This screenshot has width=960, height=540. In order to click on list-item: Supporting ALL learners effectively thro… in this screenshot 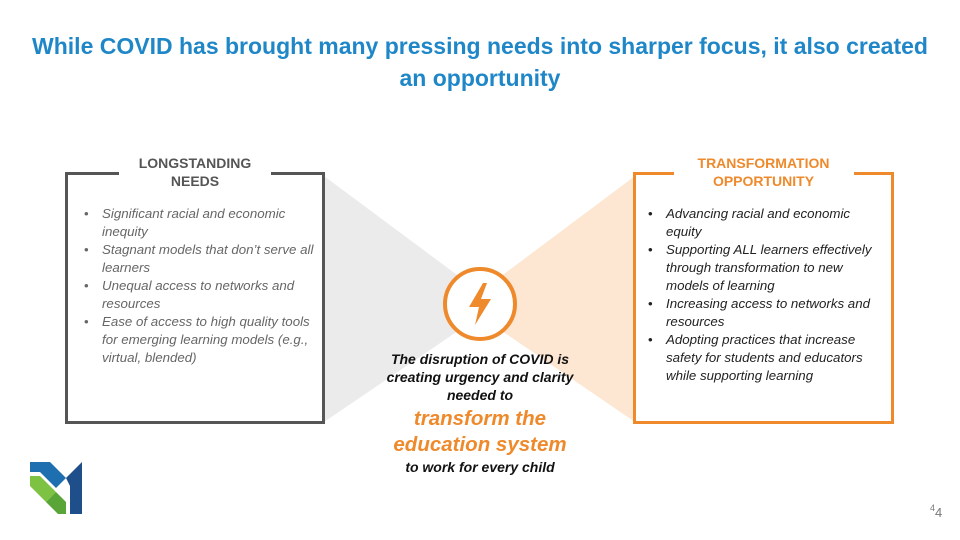, I will do `click(766, 268)`.